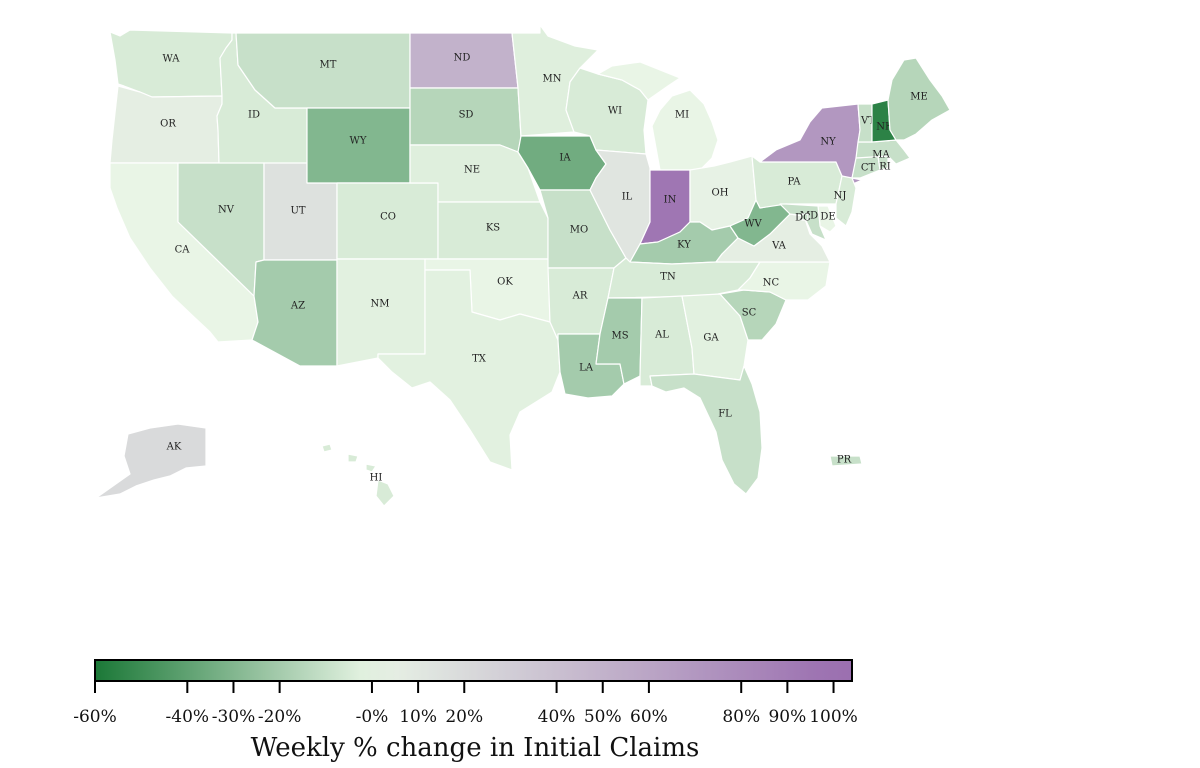 The height and width of the screenshot is (768, 1200). I want to click on legend-tick-label: 90%, so click(787, 717).